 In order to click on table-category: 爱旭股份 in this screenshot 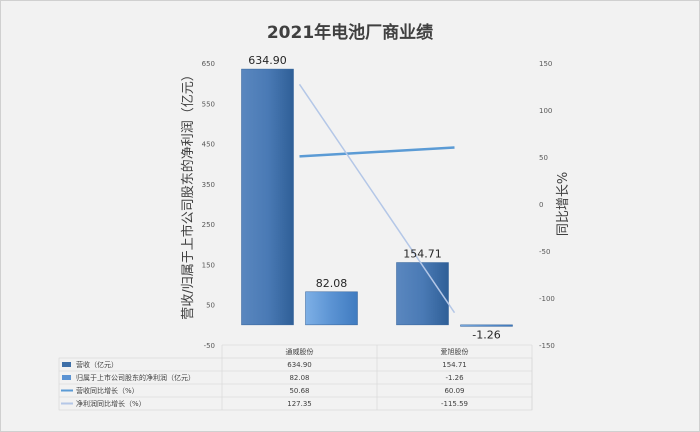, I will do `click(455, 351)`.